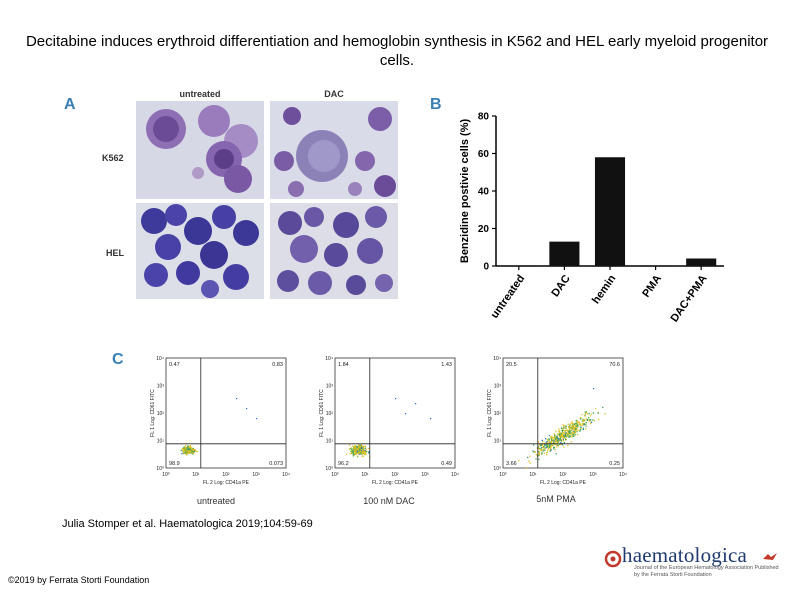 The image size is (794, 595). I want to click on bar-chart-bars, so click(610, 212).